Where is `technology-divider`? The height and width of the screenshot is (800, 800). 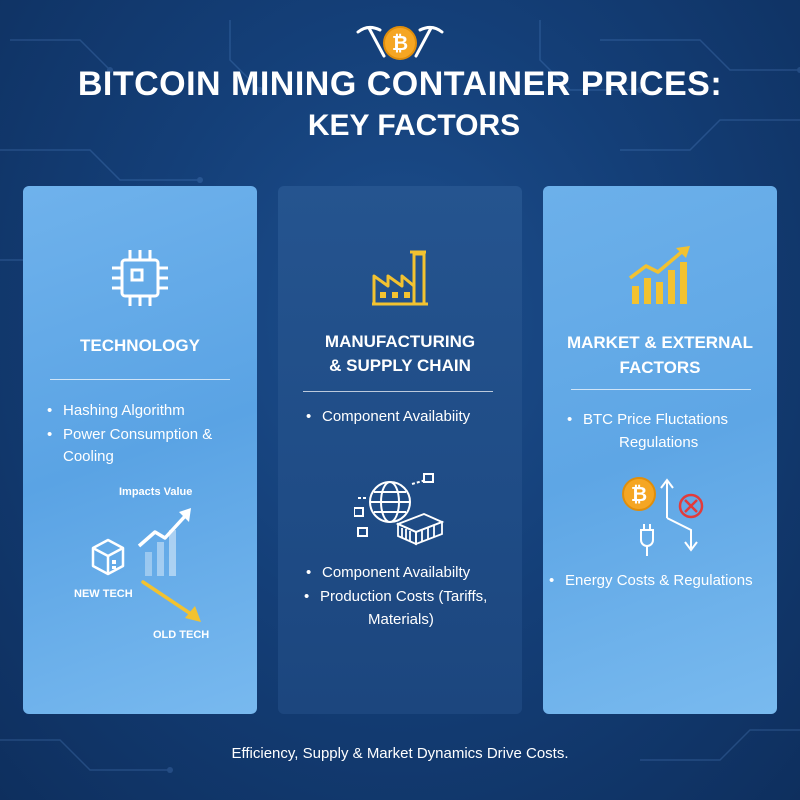
technology-divider is located at coordinates (140, 379).